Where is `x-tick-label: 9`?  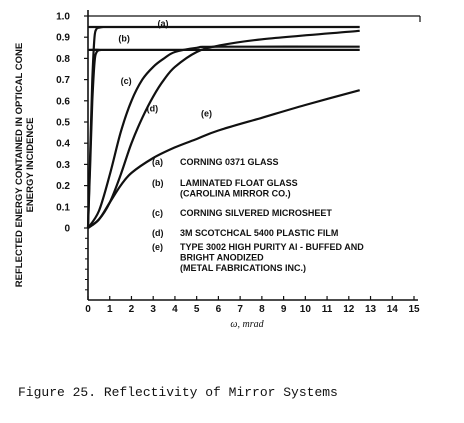
x-tick-label: 9 is located at coordinates (284, 309).